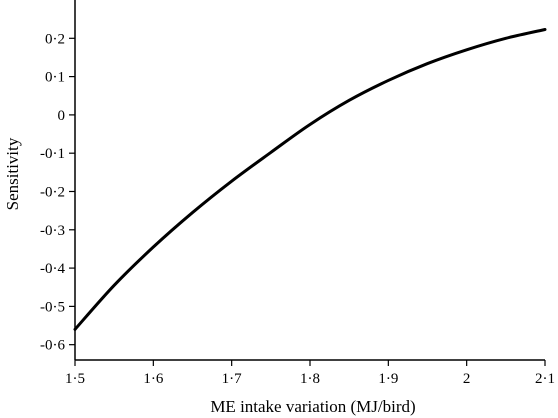 The image size is (558, 418). What do you see at coordinates (388, 379) in the screenshot?
I see `x-tick-label: 1·9` at bounding box center [388, 379].